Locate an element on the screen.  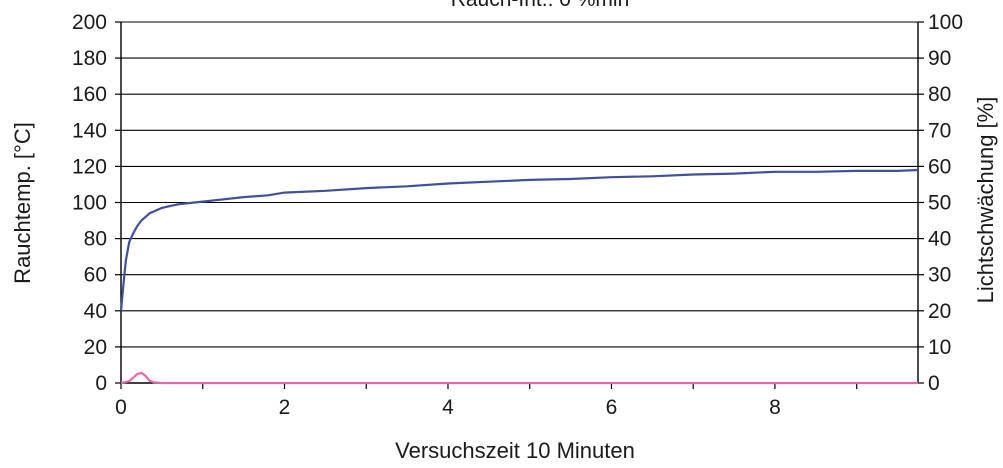
right-tick-label: 10 is located at coordinates (939, 347).